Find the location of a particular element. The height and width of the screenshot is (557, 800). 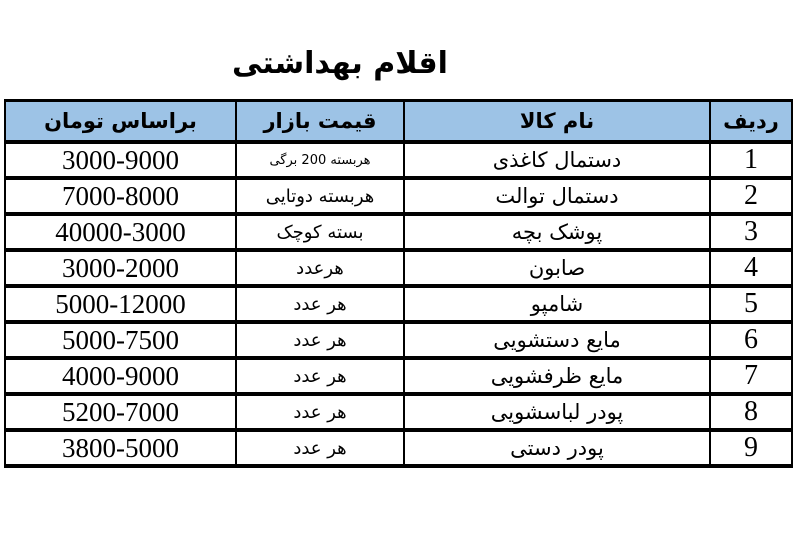

item-name-cell: شامپو is located at coordinates (557, 304).